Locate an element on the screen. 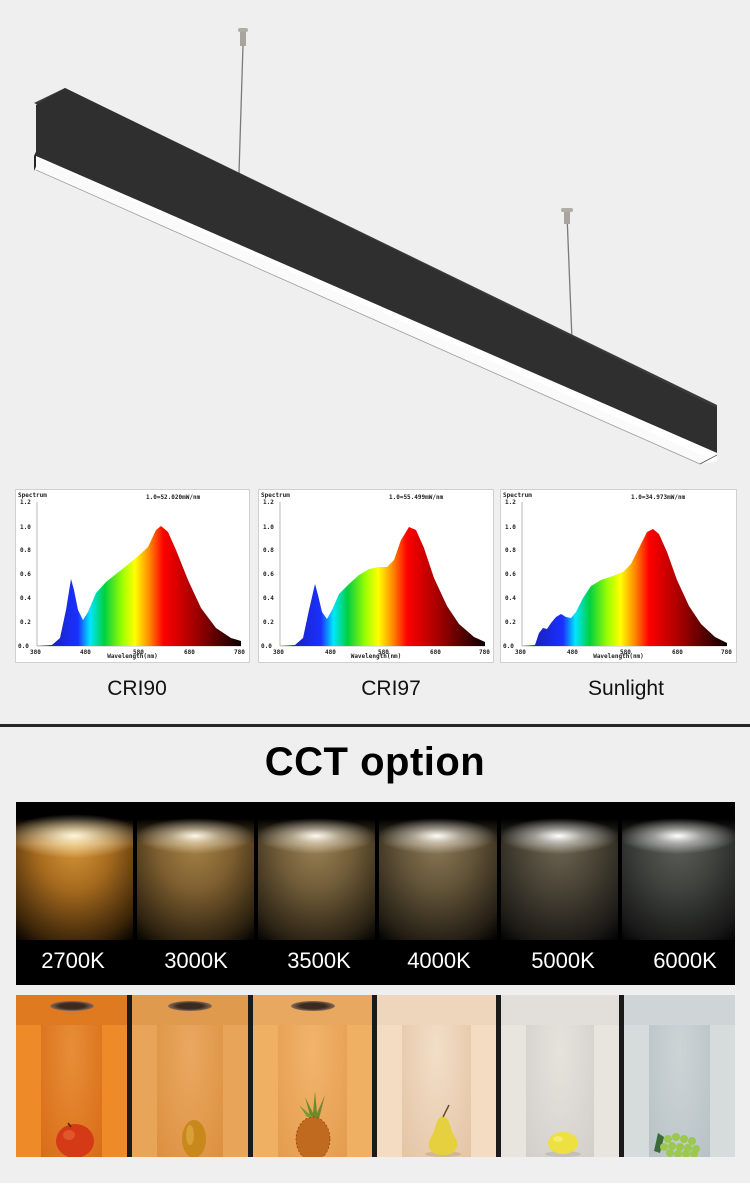 This screenshot has height=1188, width=750. cct-swatch-3000k is located at coordinates (195, 871).